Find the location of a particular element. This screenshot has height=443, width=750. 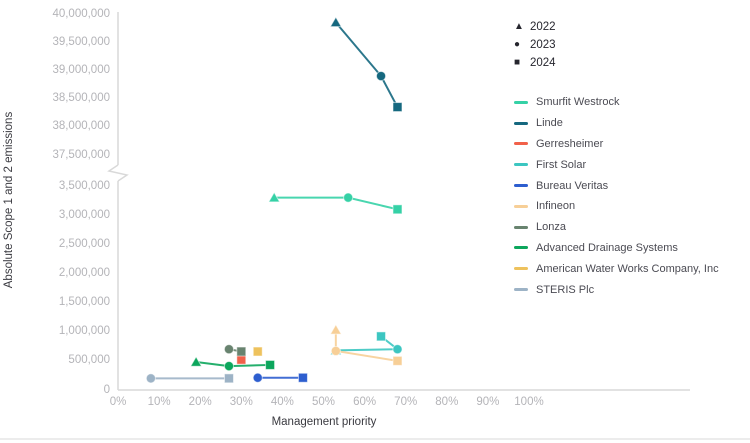

legend-company-label: Linde is located at coordinates (549, 123).